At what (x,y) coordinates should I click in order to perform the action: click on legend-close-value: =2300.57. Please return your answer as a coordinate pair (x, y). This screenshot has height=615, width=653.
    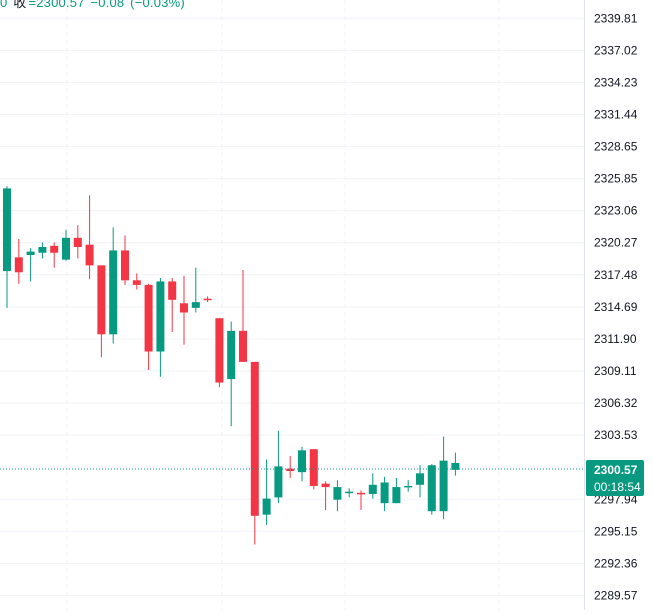
    Looking at the image, I should click on (56, 5).